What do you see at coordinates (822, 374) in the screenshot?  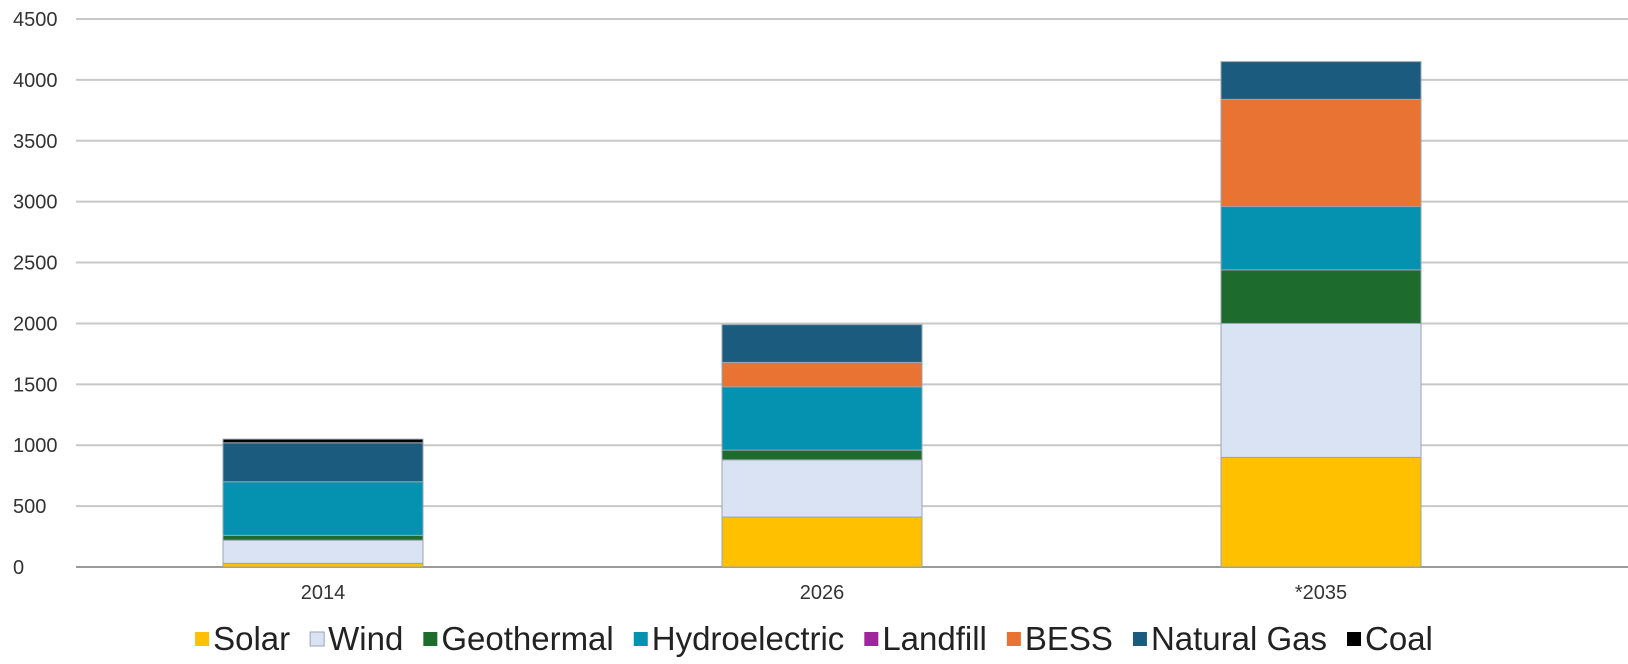 I see `bar-2026-bess` at bounding box center [822, 374].